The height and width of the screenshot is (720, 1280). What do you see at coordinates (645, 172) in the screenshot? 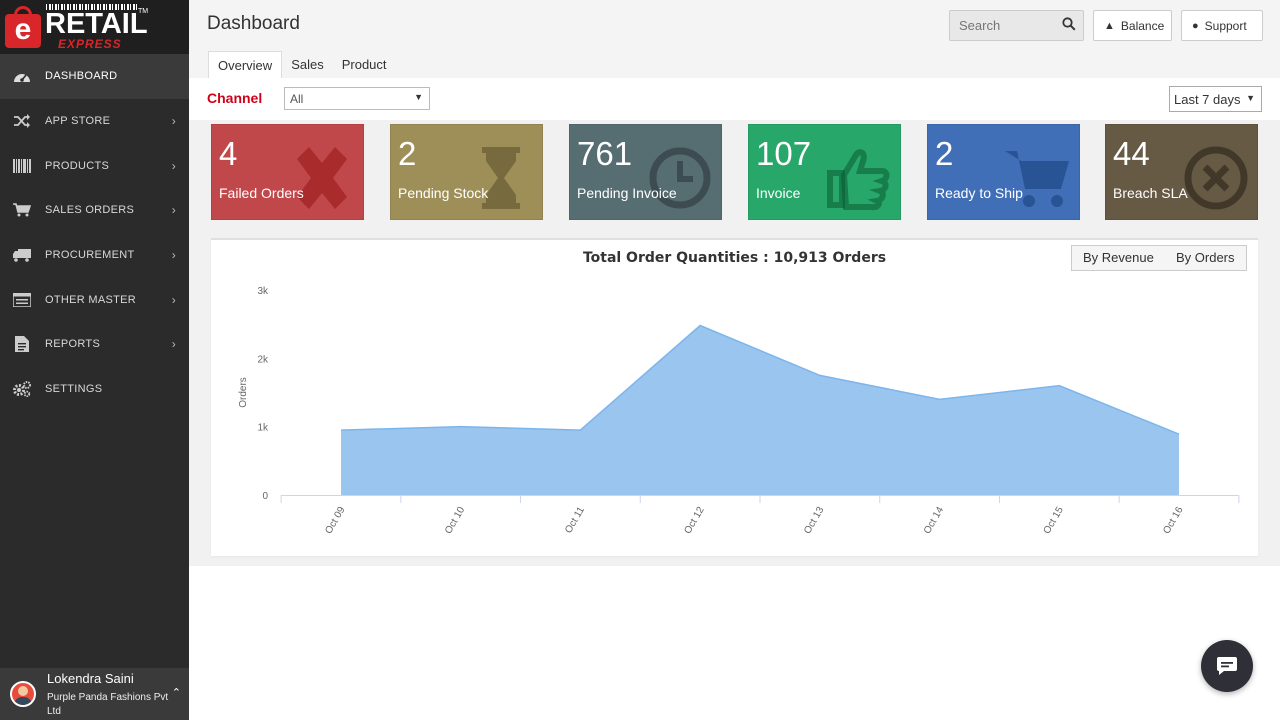
I see `stat-card-pending-invoice: 761 Pending Invoice` at bounding box center [645, 172].